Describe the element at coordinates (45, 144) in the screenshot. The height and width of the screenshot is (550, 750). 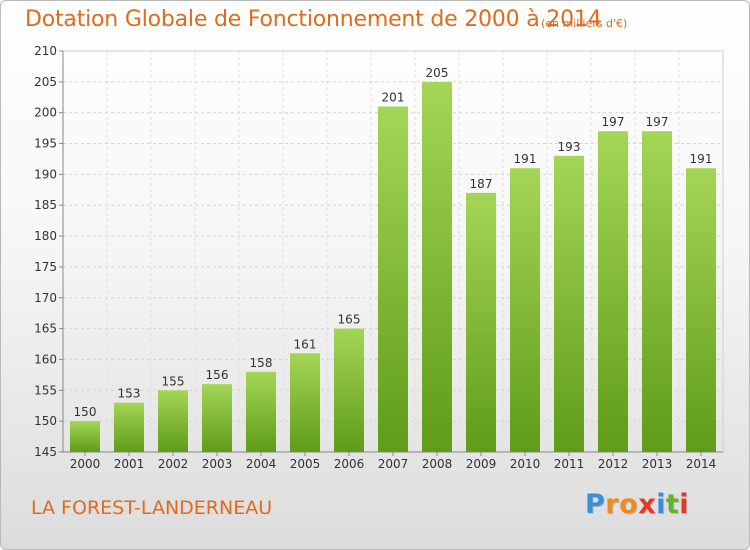
I see `y-tick-label: 195` at that location.